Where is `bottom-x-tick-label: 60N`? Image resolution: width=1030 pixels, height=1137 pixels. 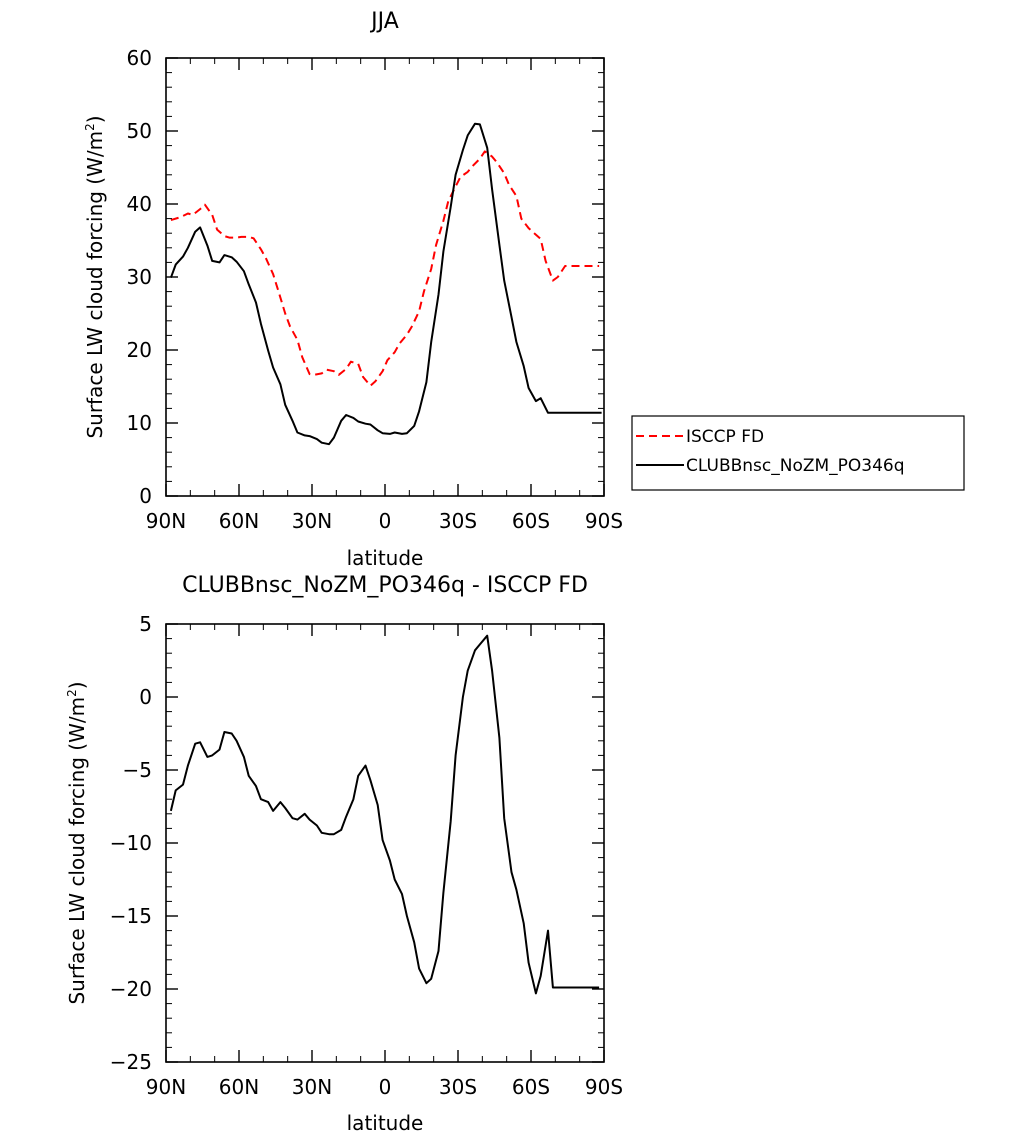 bottom-x-tick-label: 60N is located at coordinates (239, 1087).